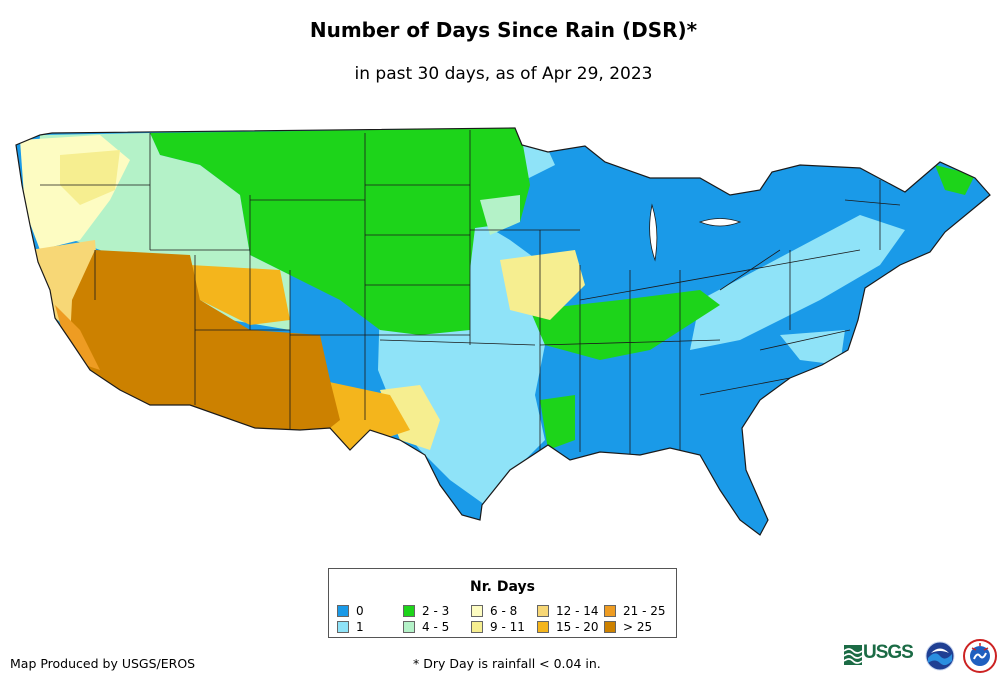  What do you see at coordinates (980, 656) in the screenshot?
I see `nws-logo-icon` at bounding box center [980, 656].